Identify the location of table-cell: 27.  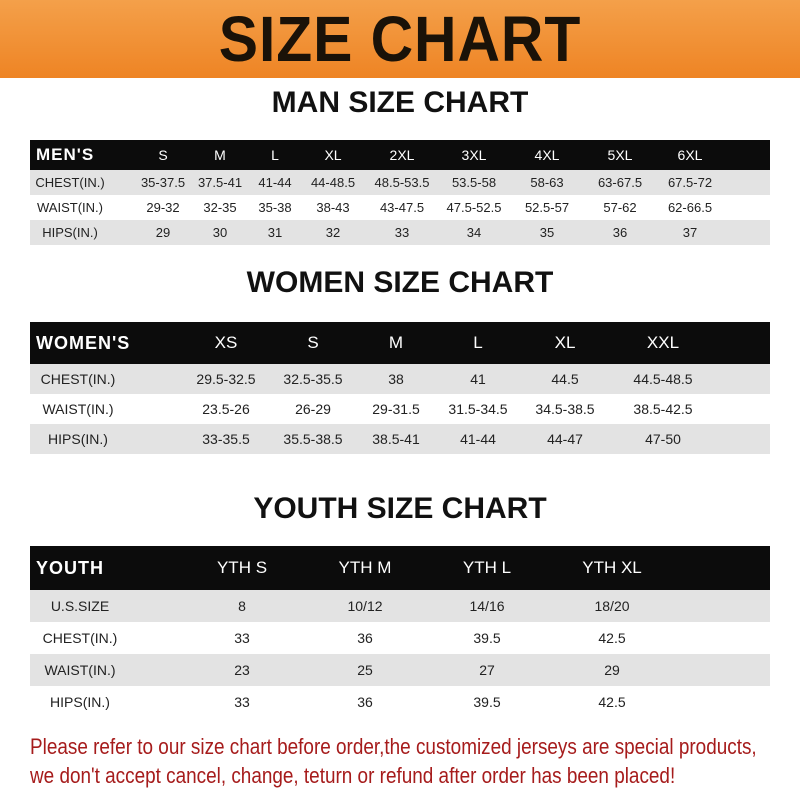
(487, 670).